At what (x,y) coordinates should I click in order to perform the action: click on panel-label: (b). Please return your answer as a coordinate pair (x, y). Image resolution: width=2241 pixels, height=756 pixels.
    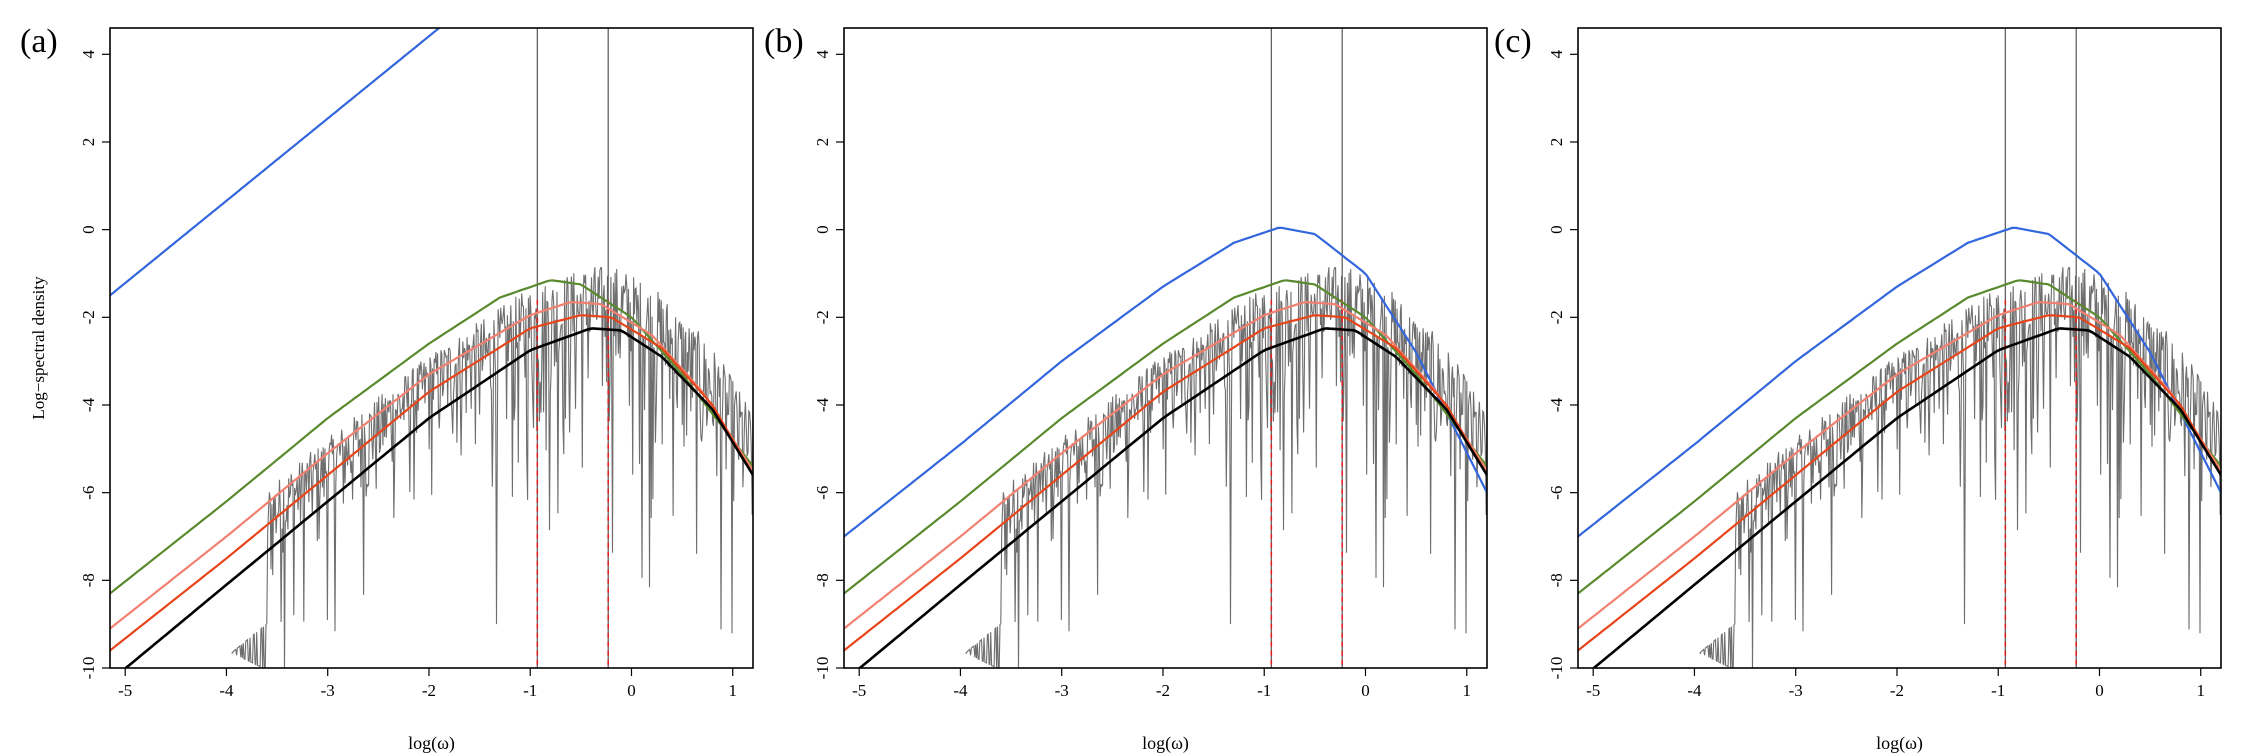
    Looking at the image, I should click on (784, 41).